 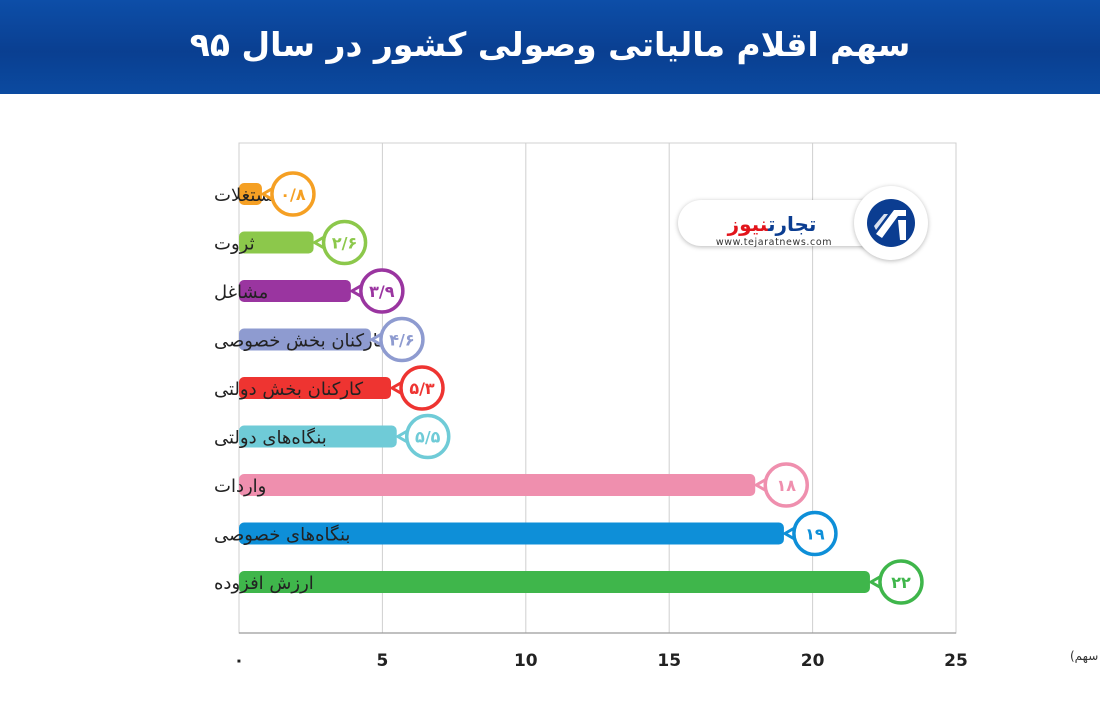 What do you see at coordinates (282, 535) in the screenshot?
I see `category-label: بنگاه‌های خصوصی` at bounding box center [282, 535].